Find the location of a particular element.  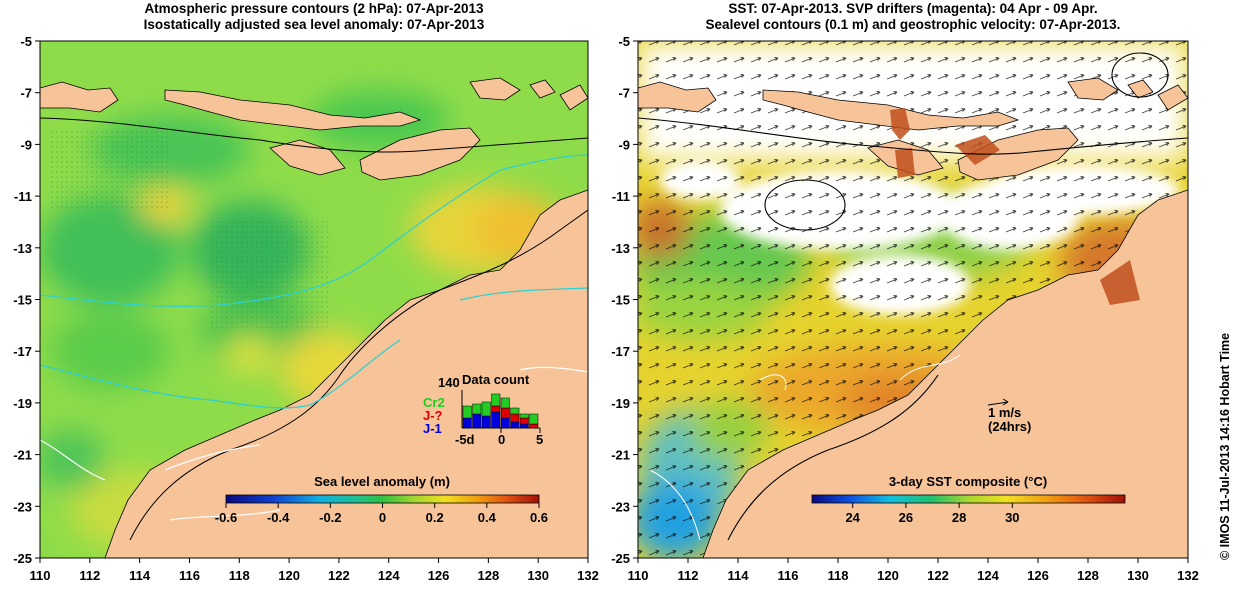

left-xtick-label: 124 is located at coordinates (389, 575).